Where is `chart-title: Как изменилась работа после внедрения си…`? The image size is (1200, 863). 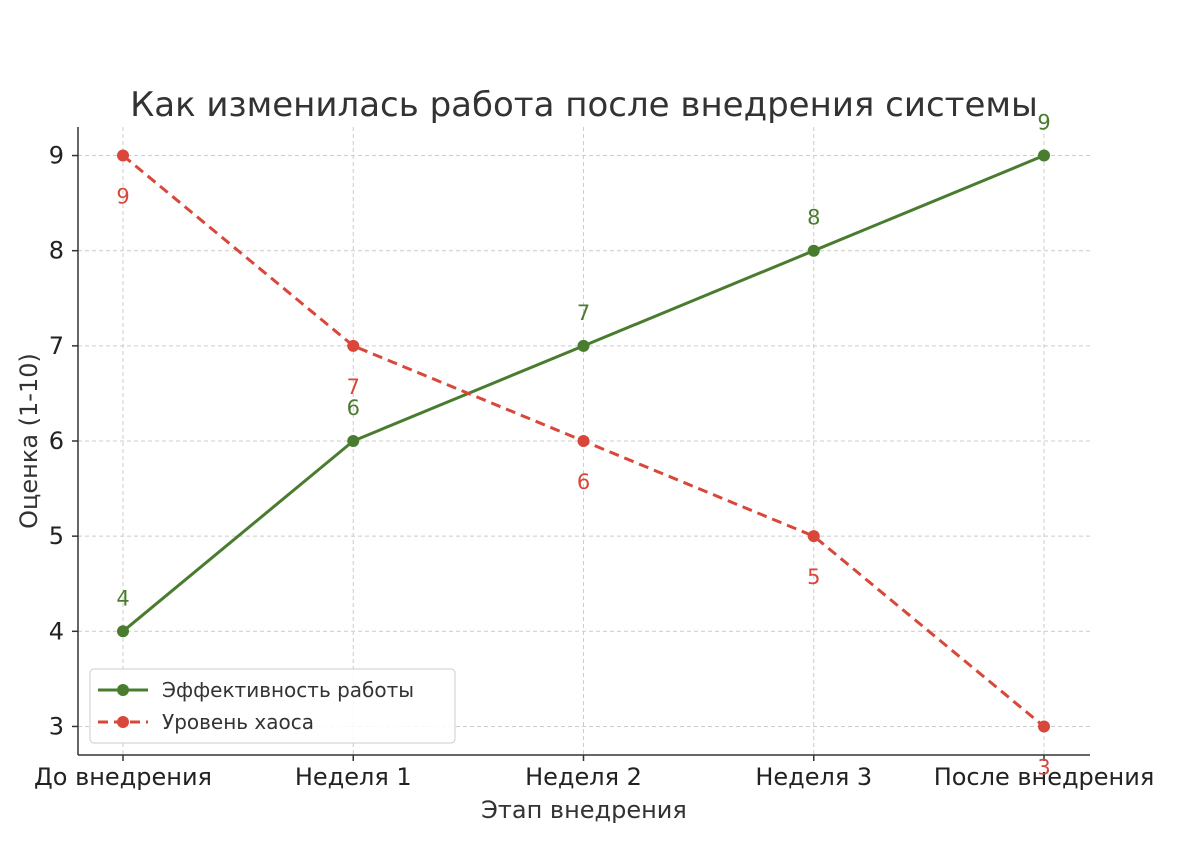 chart-title: Как изменилась работа после внедрения си… is located at coordinates (584, 105).